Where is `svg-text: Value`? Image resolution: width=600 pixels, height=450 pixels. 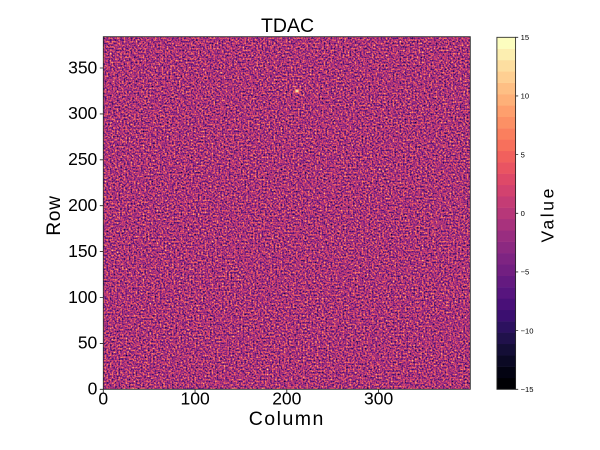
svg-text: Value is located at coordinates (547, 214).